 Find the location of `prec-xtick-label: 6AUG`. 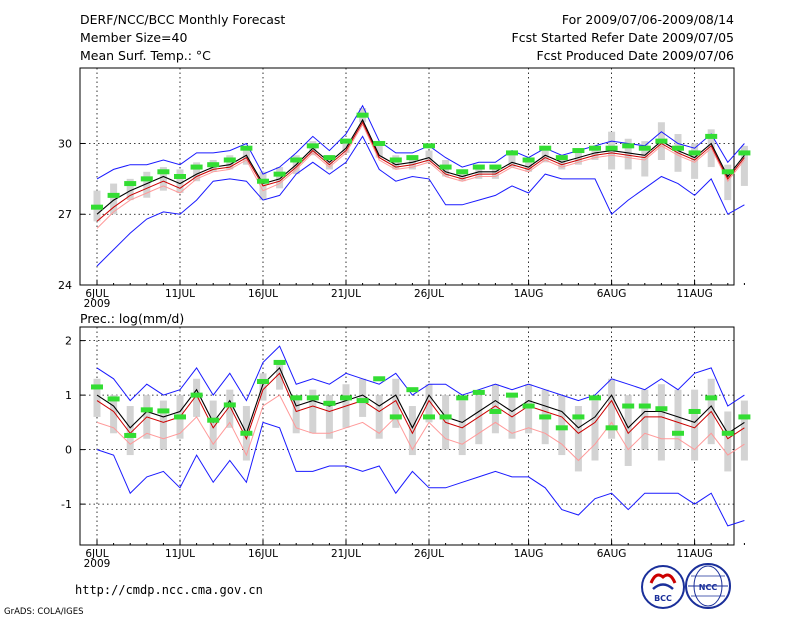

prec-xtick-label: 6AUG is located at coordinates (612, 554).